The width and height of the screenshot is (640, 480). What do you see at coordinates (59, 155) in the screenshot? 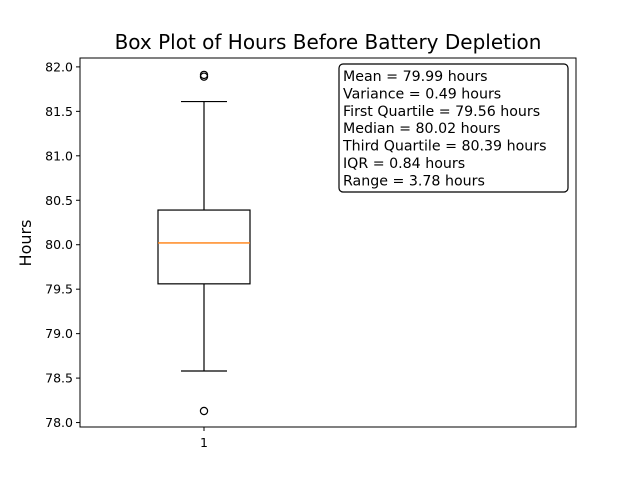
I see `y-tick-label: 81.0` at bounding box center [59, 155].